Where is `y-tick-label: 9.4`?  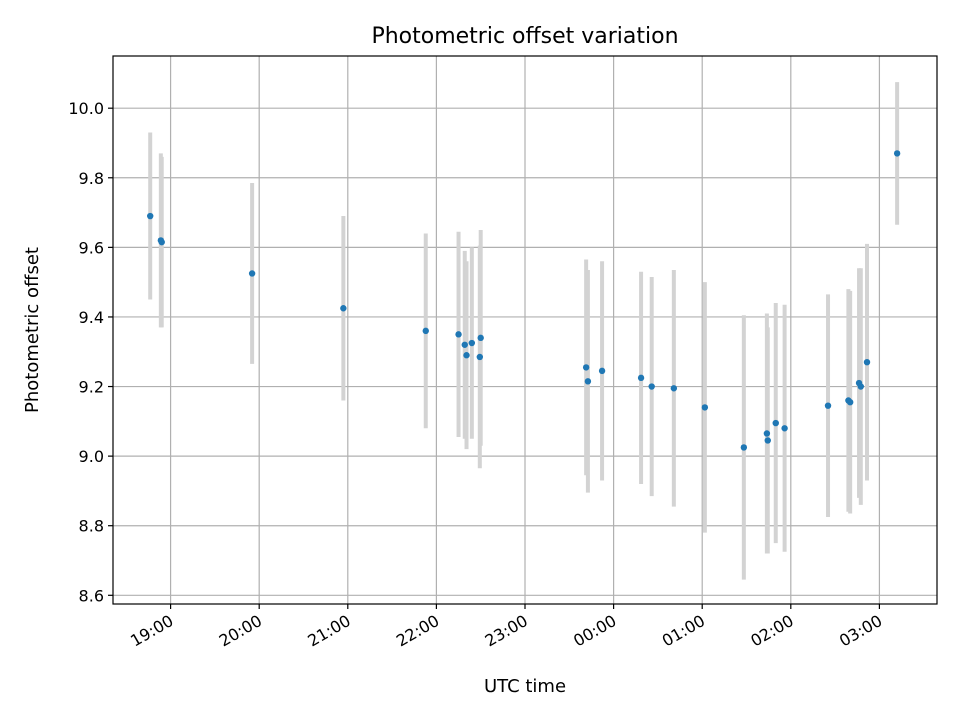
y-tick-label: 9.4 is located at coordinates (91, 317).